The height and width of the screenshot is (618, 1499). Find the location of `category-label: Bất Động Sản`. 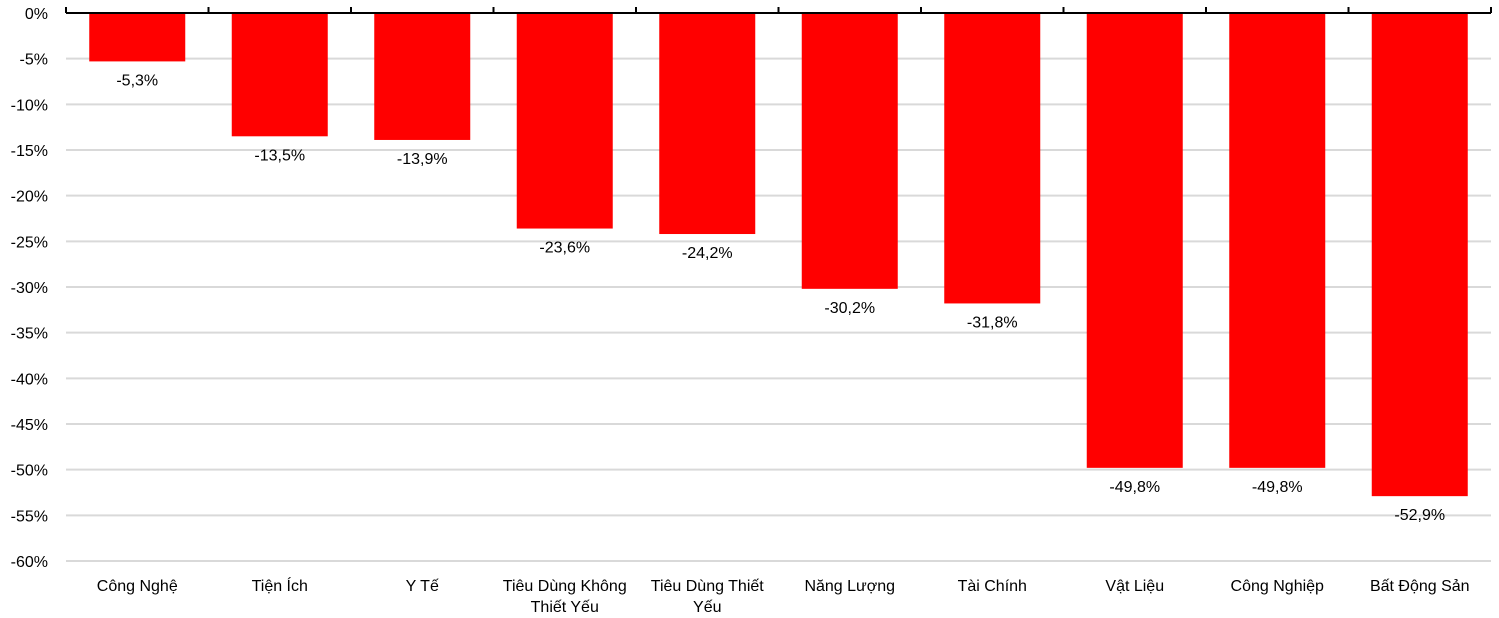

category-label: Bất Động Sản is located at coordinates (1420, 586).